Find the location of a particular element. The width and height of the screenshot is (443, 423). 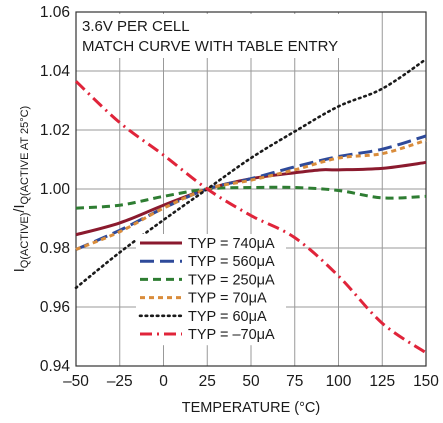

x-axis-tick-labels: –50 –25 0 25 50 75 100 125 150 is located at coordinates (251, 381).